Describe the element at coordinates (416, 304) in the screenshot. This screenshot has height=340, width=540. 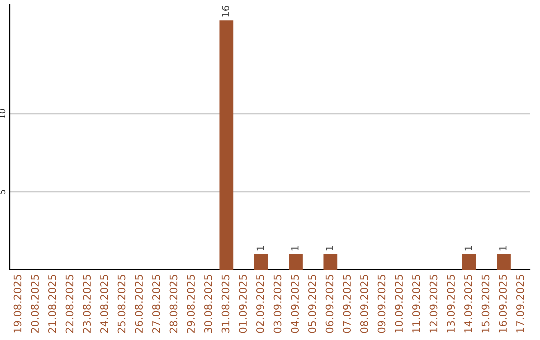
I see `x-tick-label: 11.09.2025` at that location.